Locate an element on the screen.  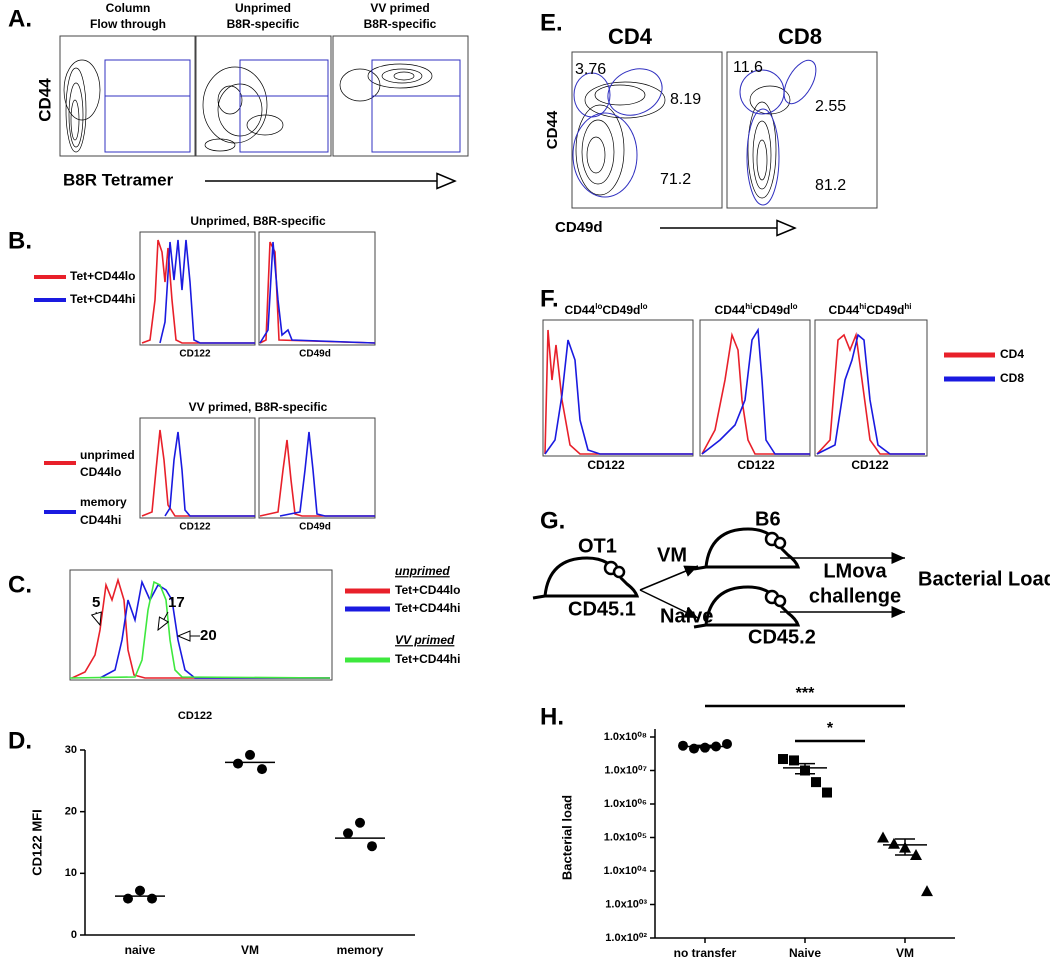
annotation: 17 is located at coordinates (176, 602).